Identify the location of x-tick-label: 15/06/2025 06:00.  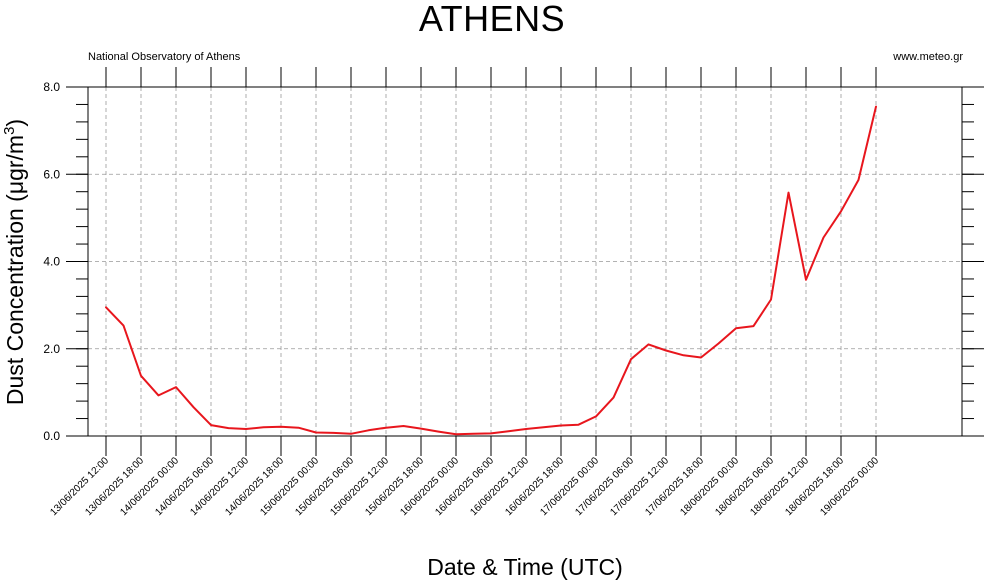
(324, 486).